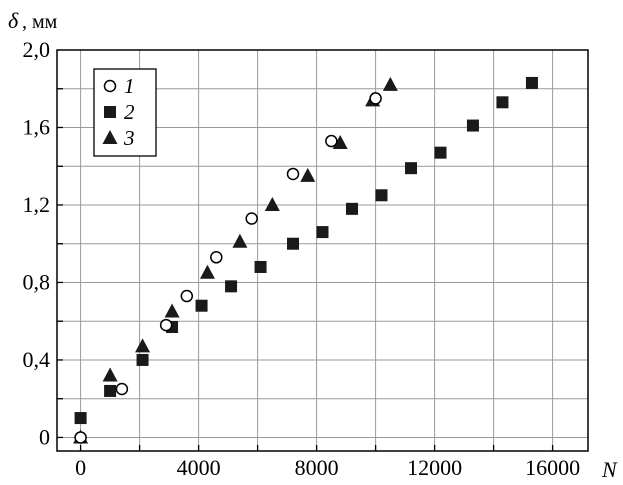 The image size is (623, 485). Describe the element at coordinates (37, 126) in the screenshot. I see `y-tick-label: 1,6` at that location.